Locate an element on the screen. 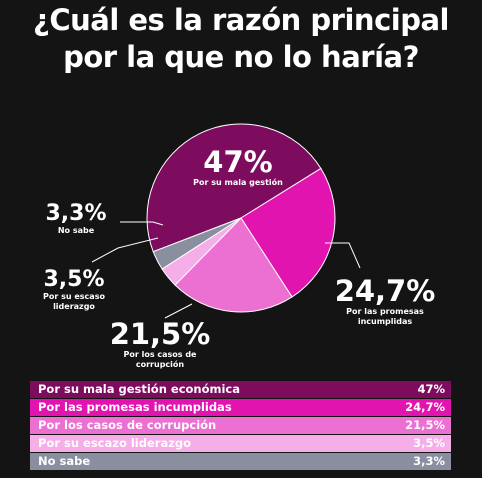 Image resolution: width=482 pixels, height=478 pixels. leader-line-corrupcion is located at coordinates (178, 311).